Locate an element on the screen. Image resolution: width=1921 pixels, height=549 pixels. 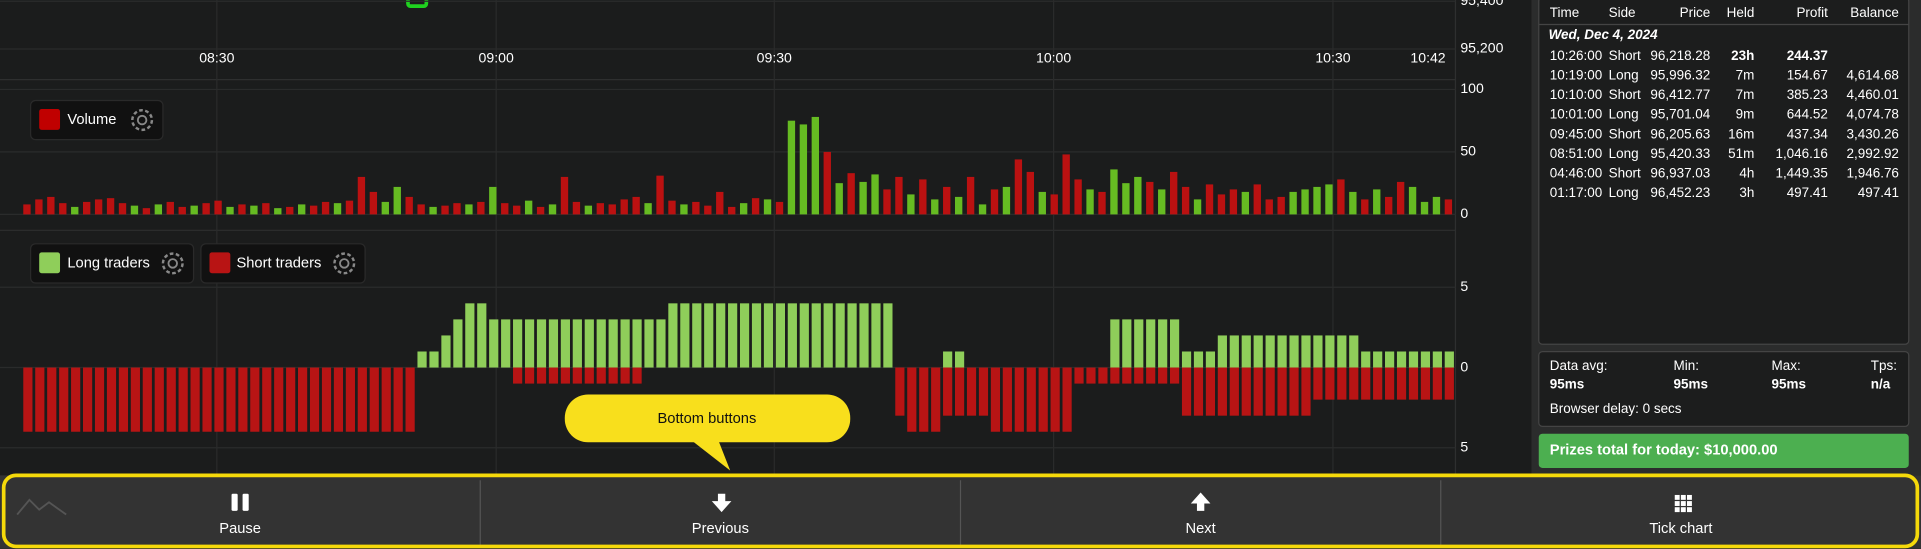
button-label: Tick chart is located at coordinates (1680, 529).